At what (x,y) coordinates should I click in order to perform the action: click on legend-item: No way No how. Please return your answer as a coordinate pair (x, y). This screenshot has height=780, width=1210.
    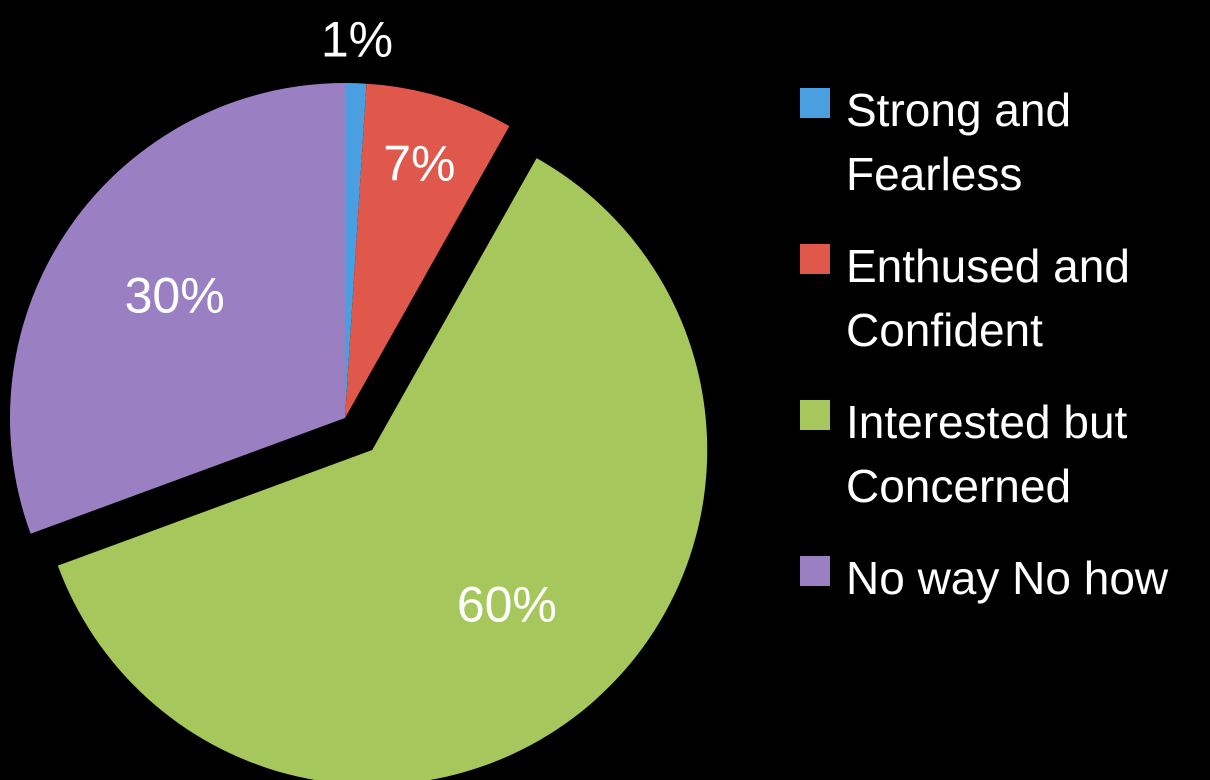
    Looking at the image, I should click on (1000, 578).